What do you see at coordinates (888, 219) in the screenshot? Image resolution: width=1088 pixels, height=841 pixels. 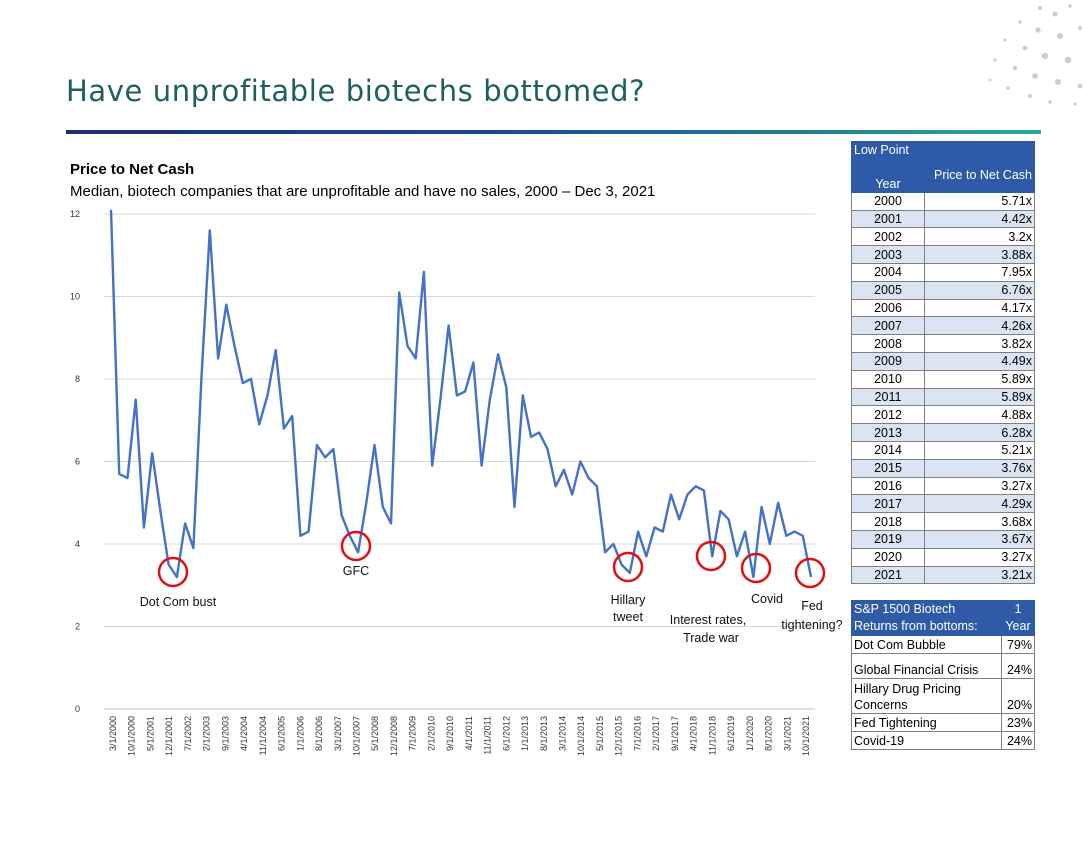 I see `year-cell: 2001` at bounding box center [888, 219].